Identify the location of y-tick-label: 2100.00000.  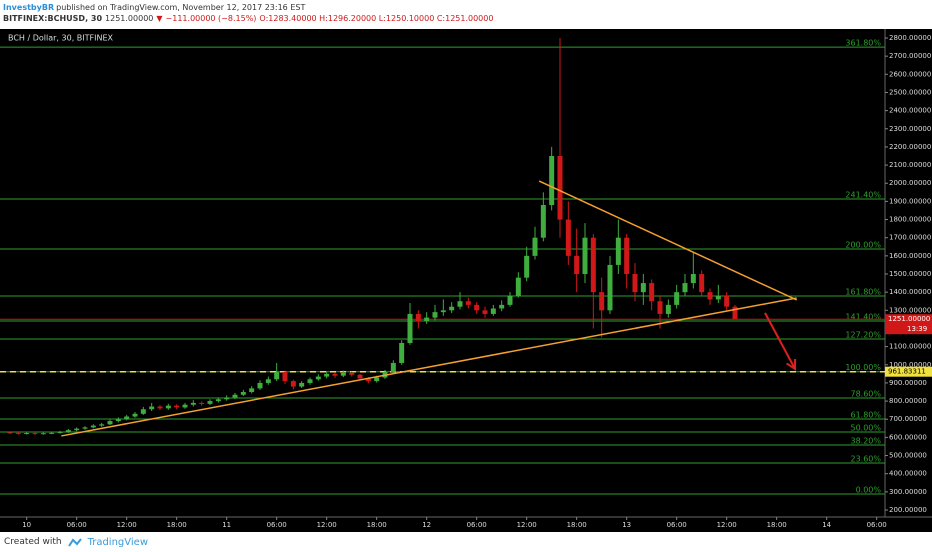
(910, 165).